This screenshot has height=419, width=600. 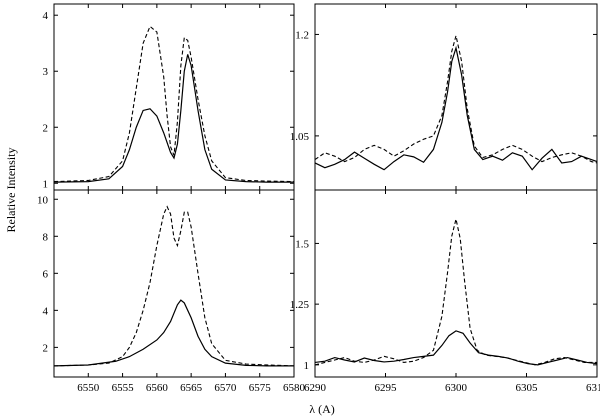 I want to click on x-tick-label-bottom-left: 6560, so click(x=157, y=388).